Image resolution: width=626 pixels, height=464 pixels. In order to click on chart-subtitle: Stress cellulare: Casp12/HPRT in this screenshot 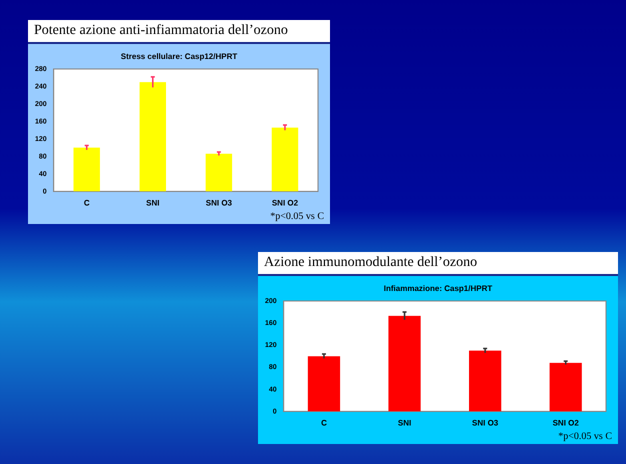, I will do `click(179, 56)`.